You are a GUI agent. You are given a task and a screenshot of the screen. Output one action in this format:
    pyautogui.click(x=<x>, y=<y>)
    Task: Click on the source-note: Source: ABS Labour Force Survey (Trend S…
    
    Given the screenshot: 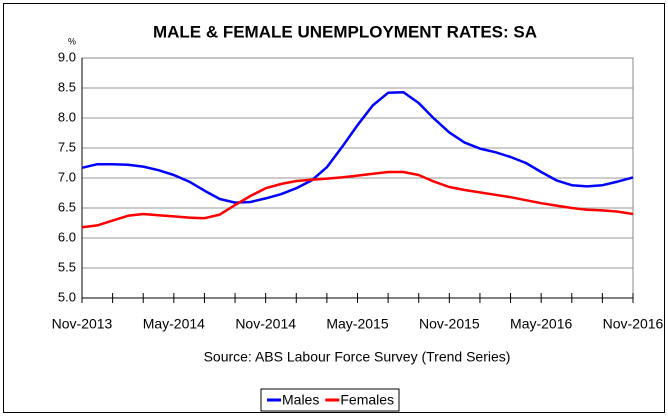 What is the action you would take?
    pyautogui.click(x=357, y=357)
    